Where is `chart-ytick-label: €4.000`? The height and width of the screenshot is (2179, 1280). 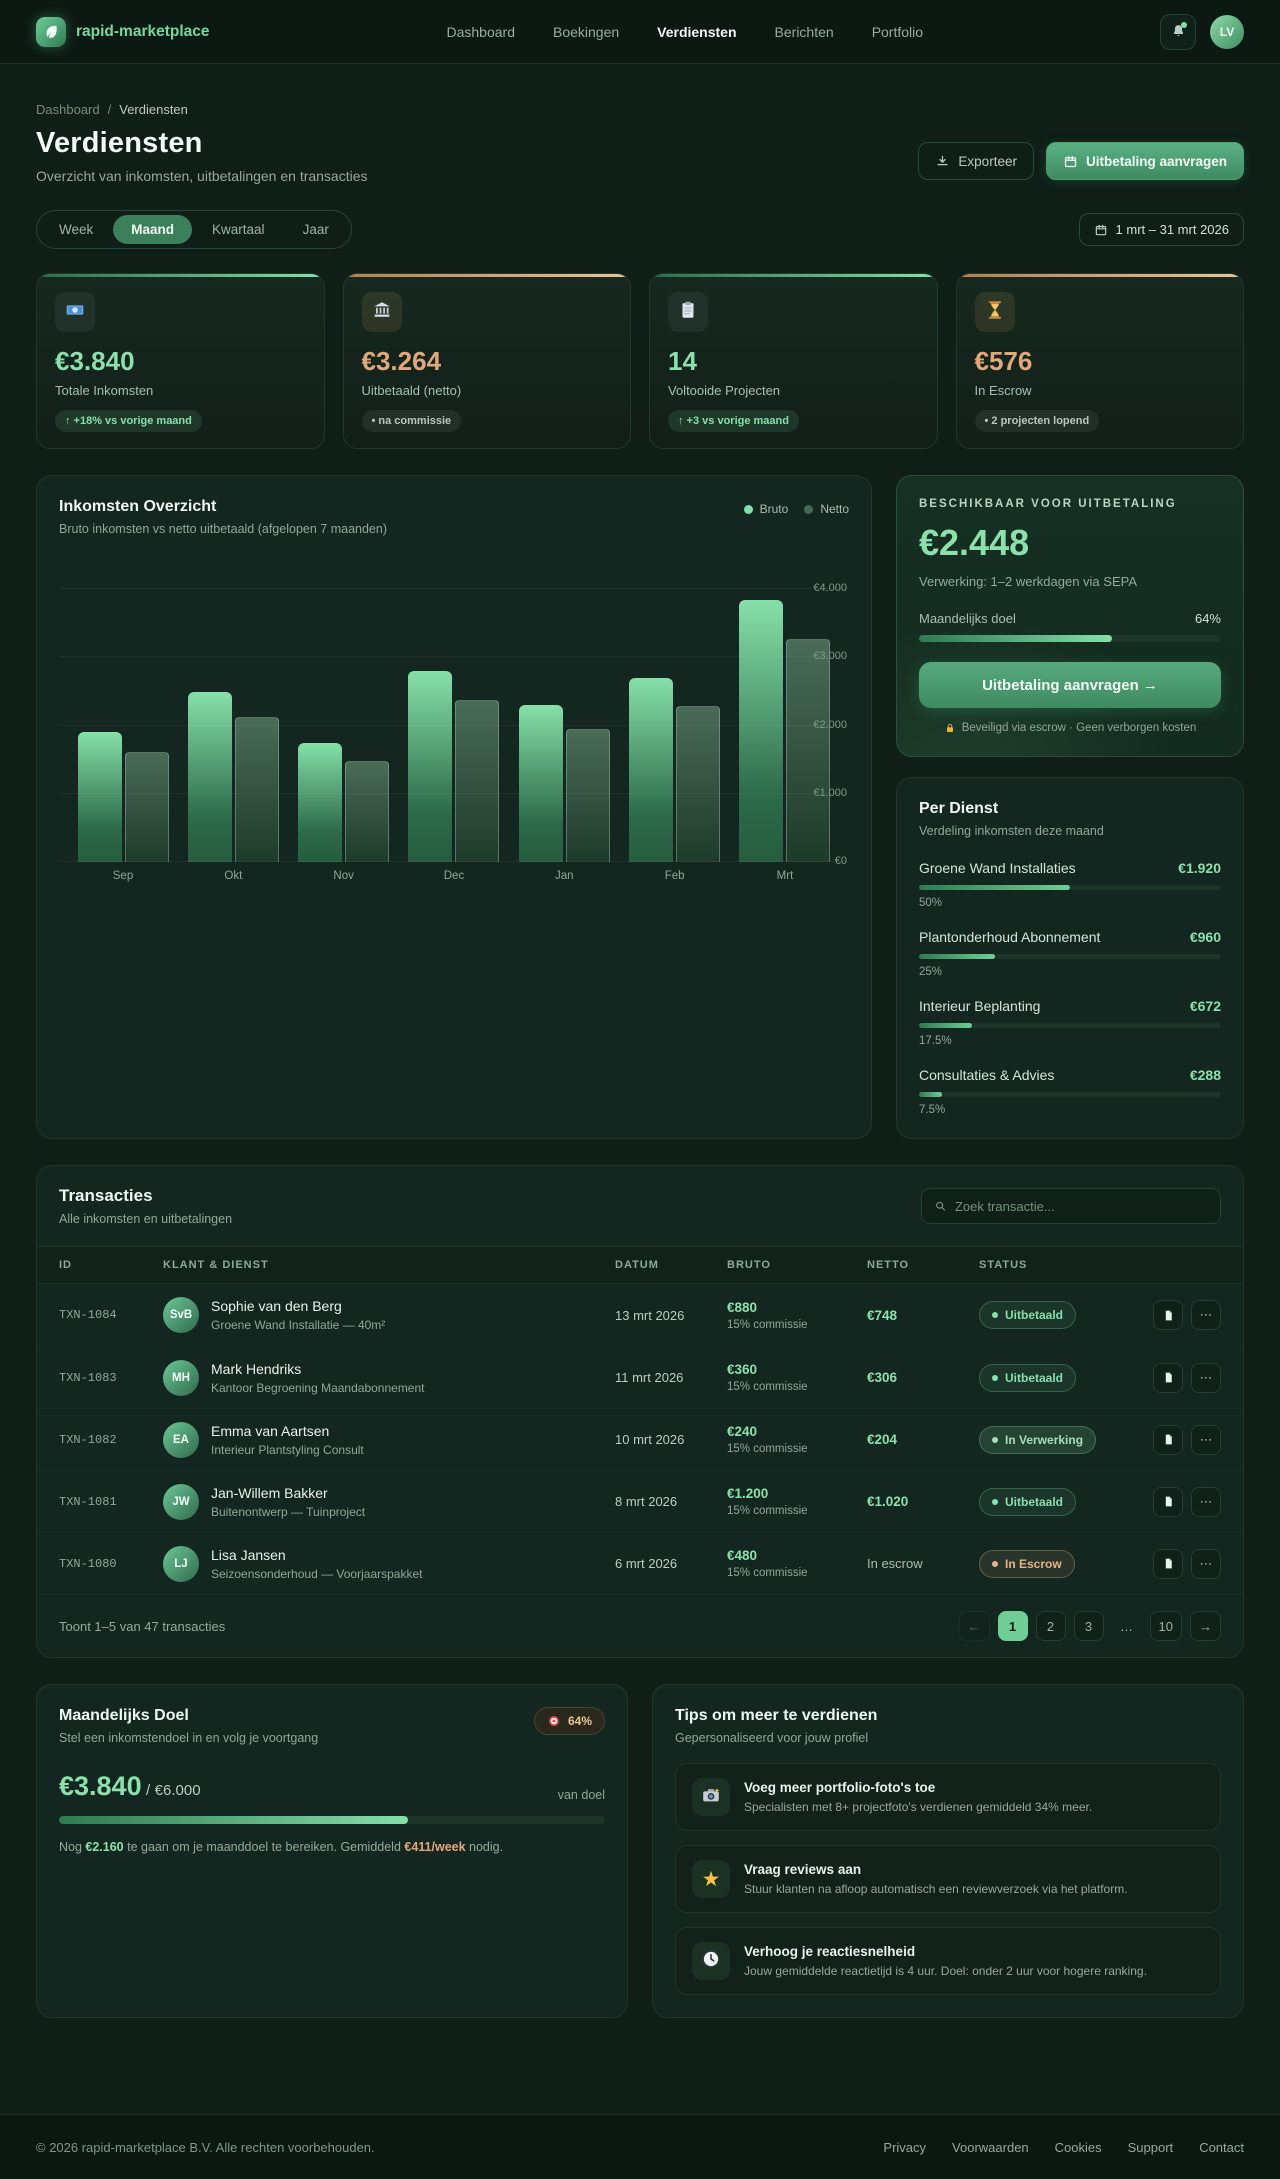
chart-ytick-label: €4.000 is located at coordinates (830, 588).